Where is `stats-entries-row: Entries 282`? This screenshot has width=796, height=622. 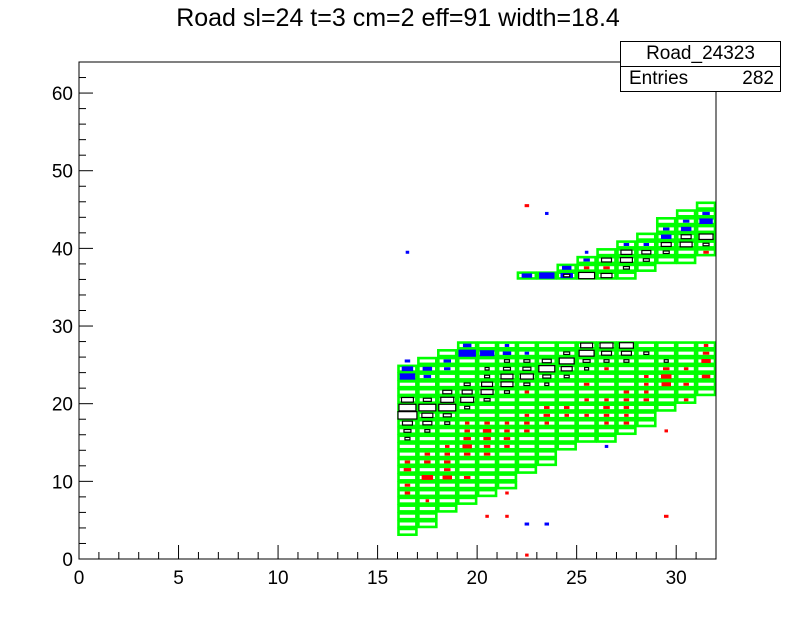
stats-entries-row: Entries 282 is located at coordinates (700, 79).